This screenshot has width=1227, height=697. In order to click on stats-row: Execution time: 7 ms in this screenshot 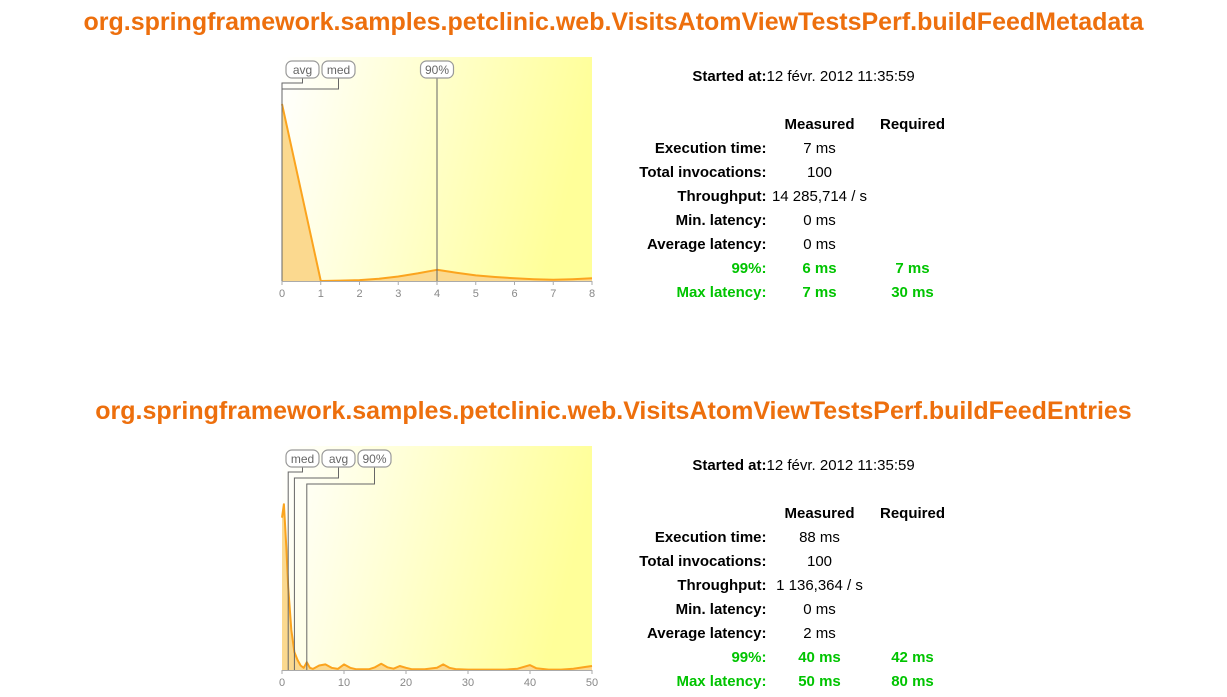, I will do `click(784, 148)`.